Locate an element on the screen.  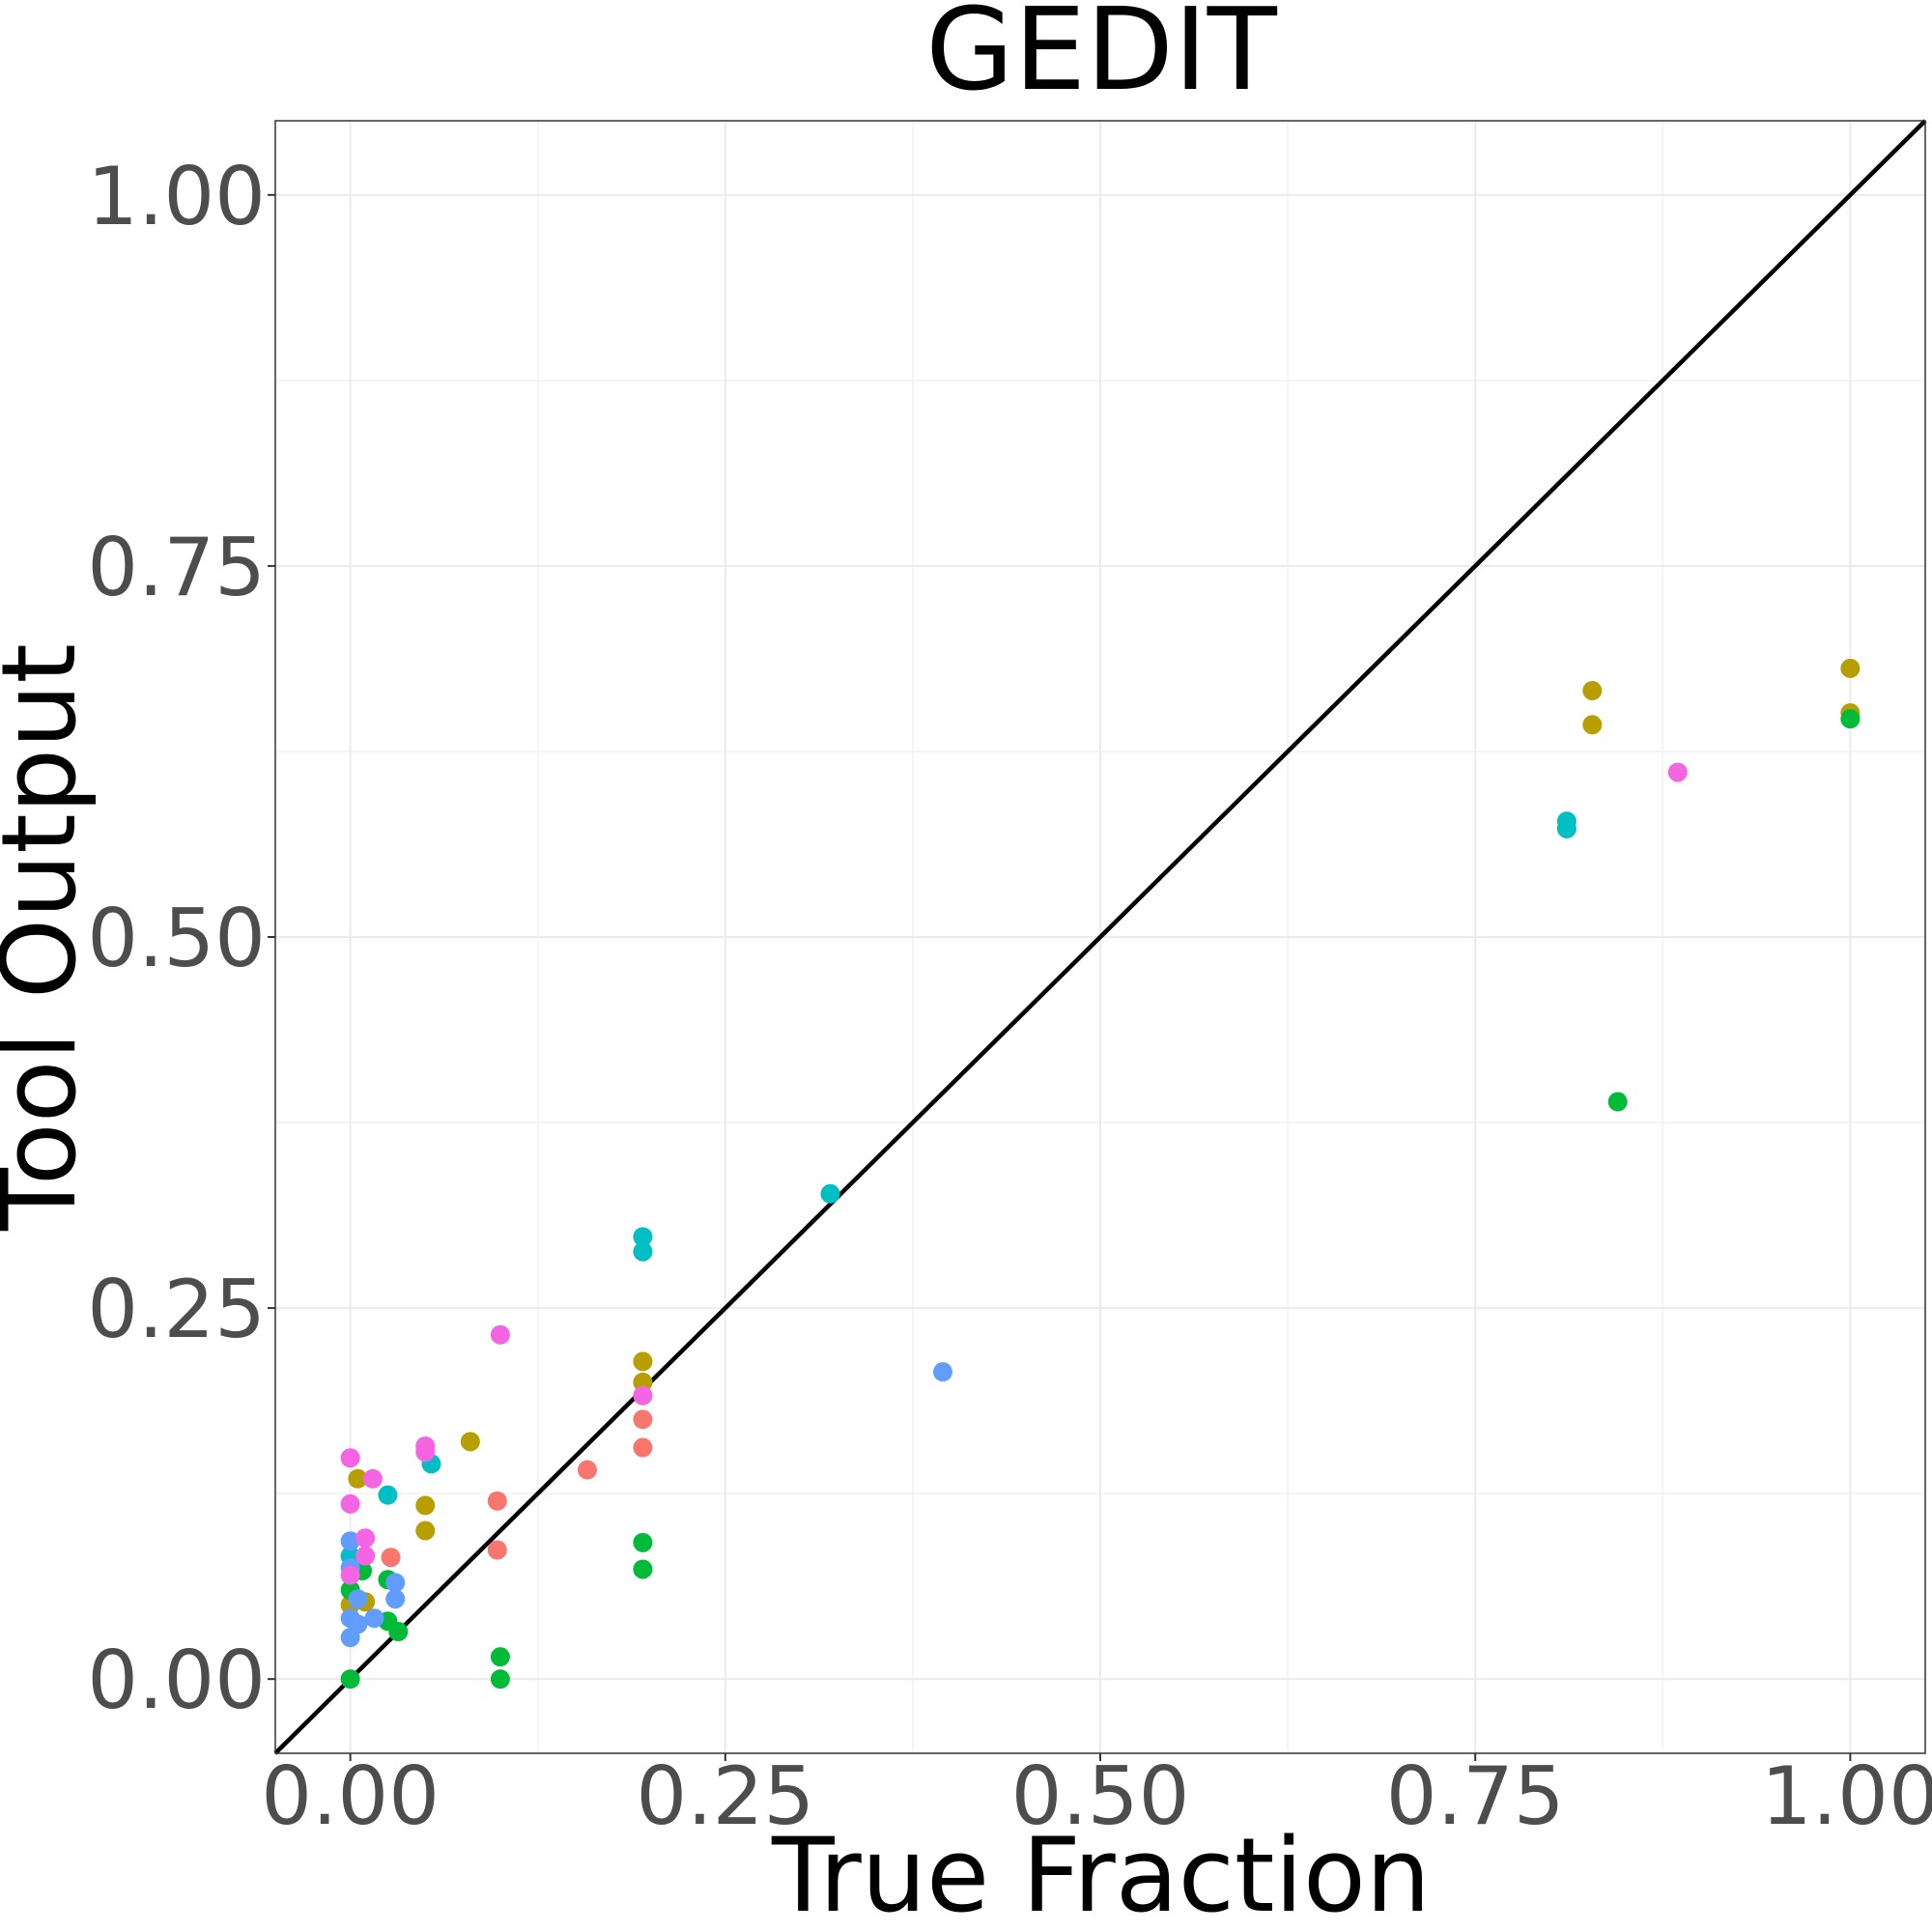
y-axis-label: Tool Output is located at coordinates (49, 937).